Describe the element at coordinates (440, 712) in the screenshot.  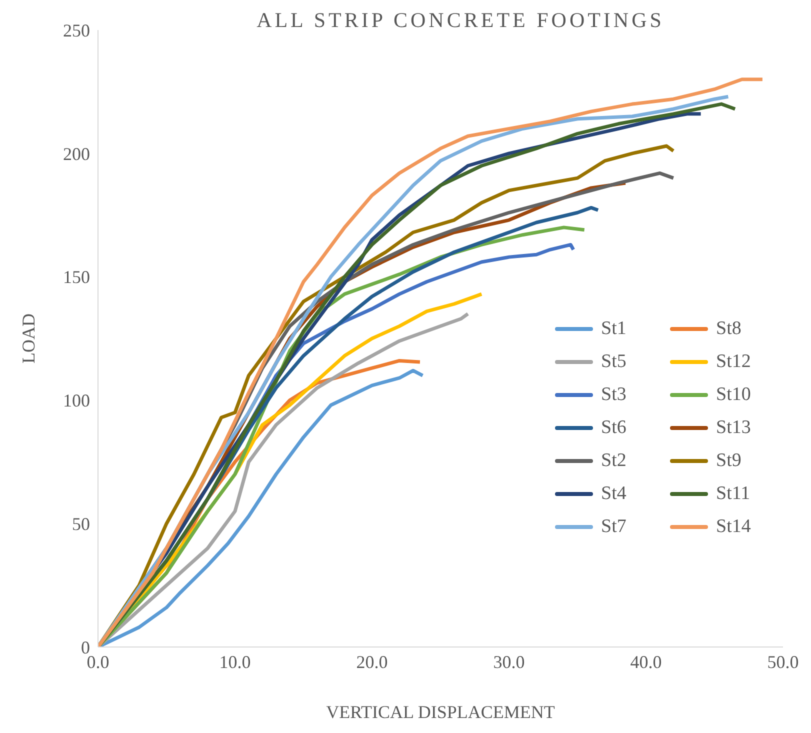
I see `x-axis-title: VERTICAL DISPLACEMENT` at that location.